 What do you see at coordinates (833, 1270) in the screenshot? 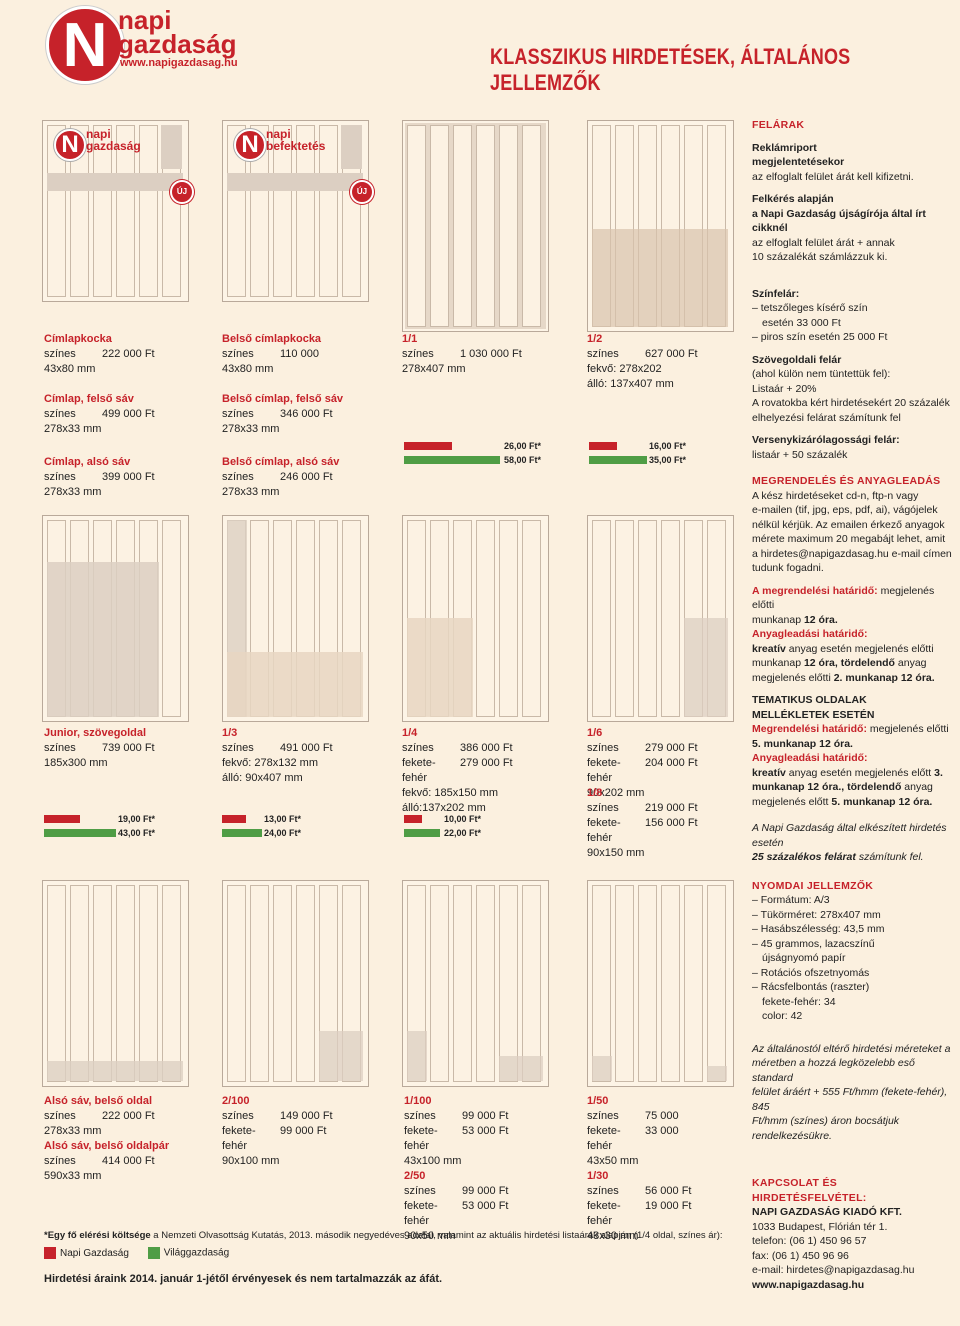
I see `email: e-mail: hirdetes@napigazdasag.hu` at bounding box center [833, 1270].